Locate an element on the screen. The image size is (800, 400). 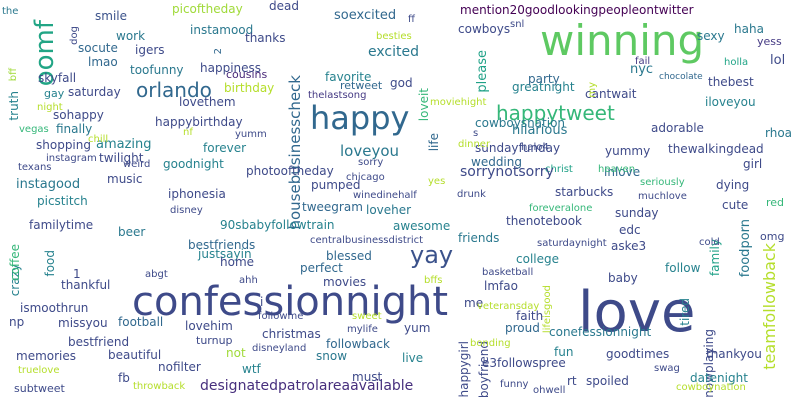
cloud-word: abgt is located at coordinates (156, 274).